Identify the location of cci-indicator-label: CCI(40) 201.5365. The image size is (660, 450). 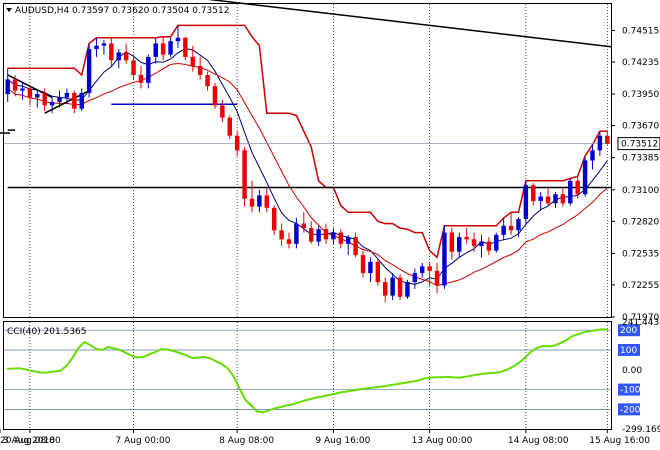
(47, 332).